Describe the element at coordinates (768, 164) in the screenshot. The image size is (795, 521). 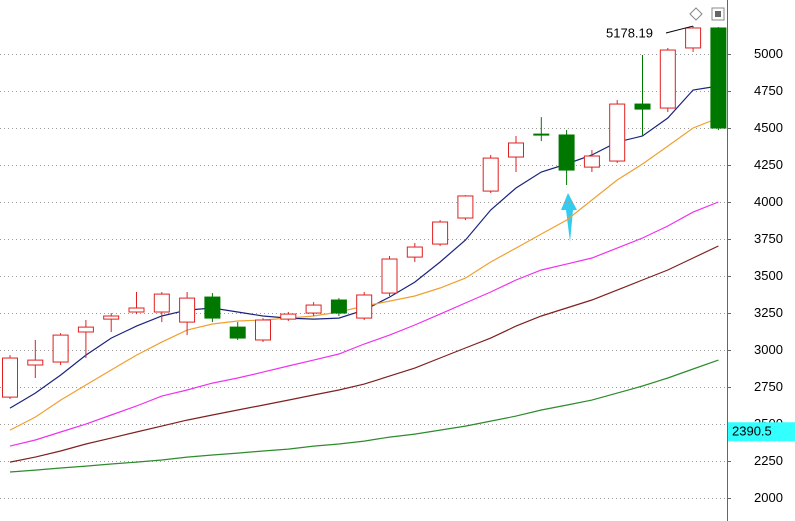
I see `y-tick-label: 4250` at that location.